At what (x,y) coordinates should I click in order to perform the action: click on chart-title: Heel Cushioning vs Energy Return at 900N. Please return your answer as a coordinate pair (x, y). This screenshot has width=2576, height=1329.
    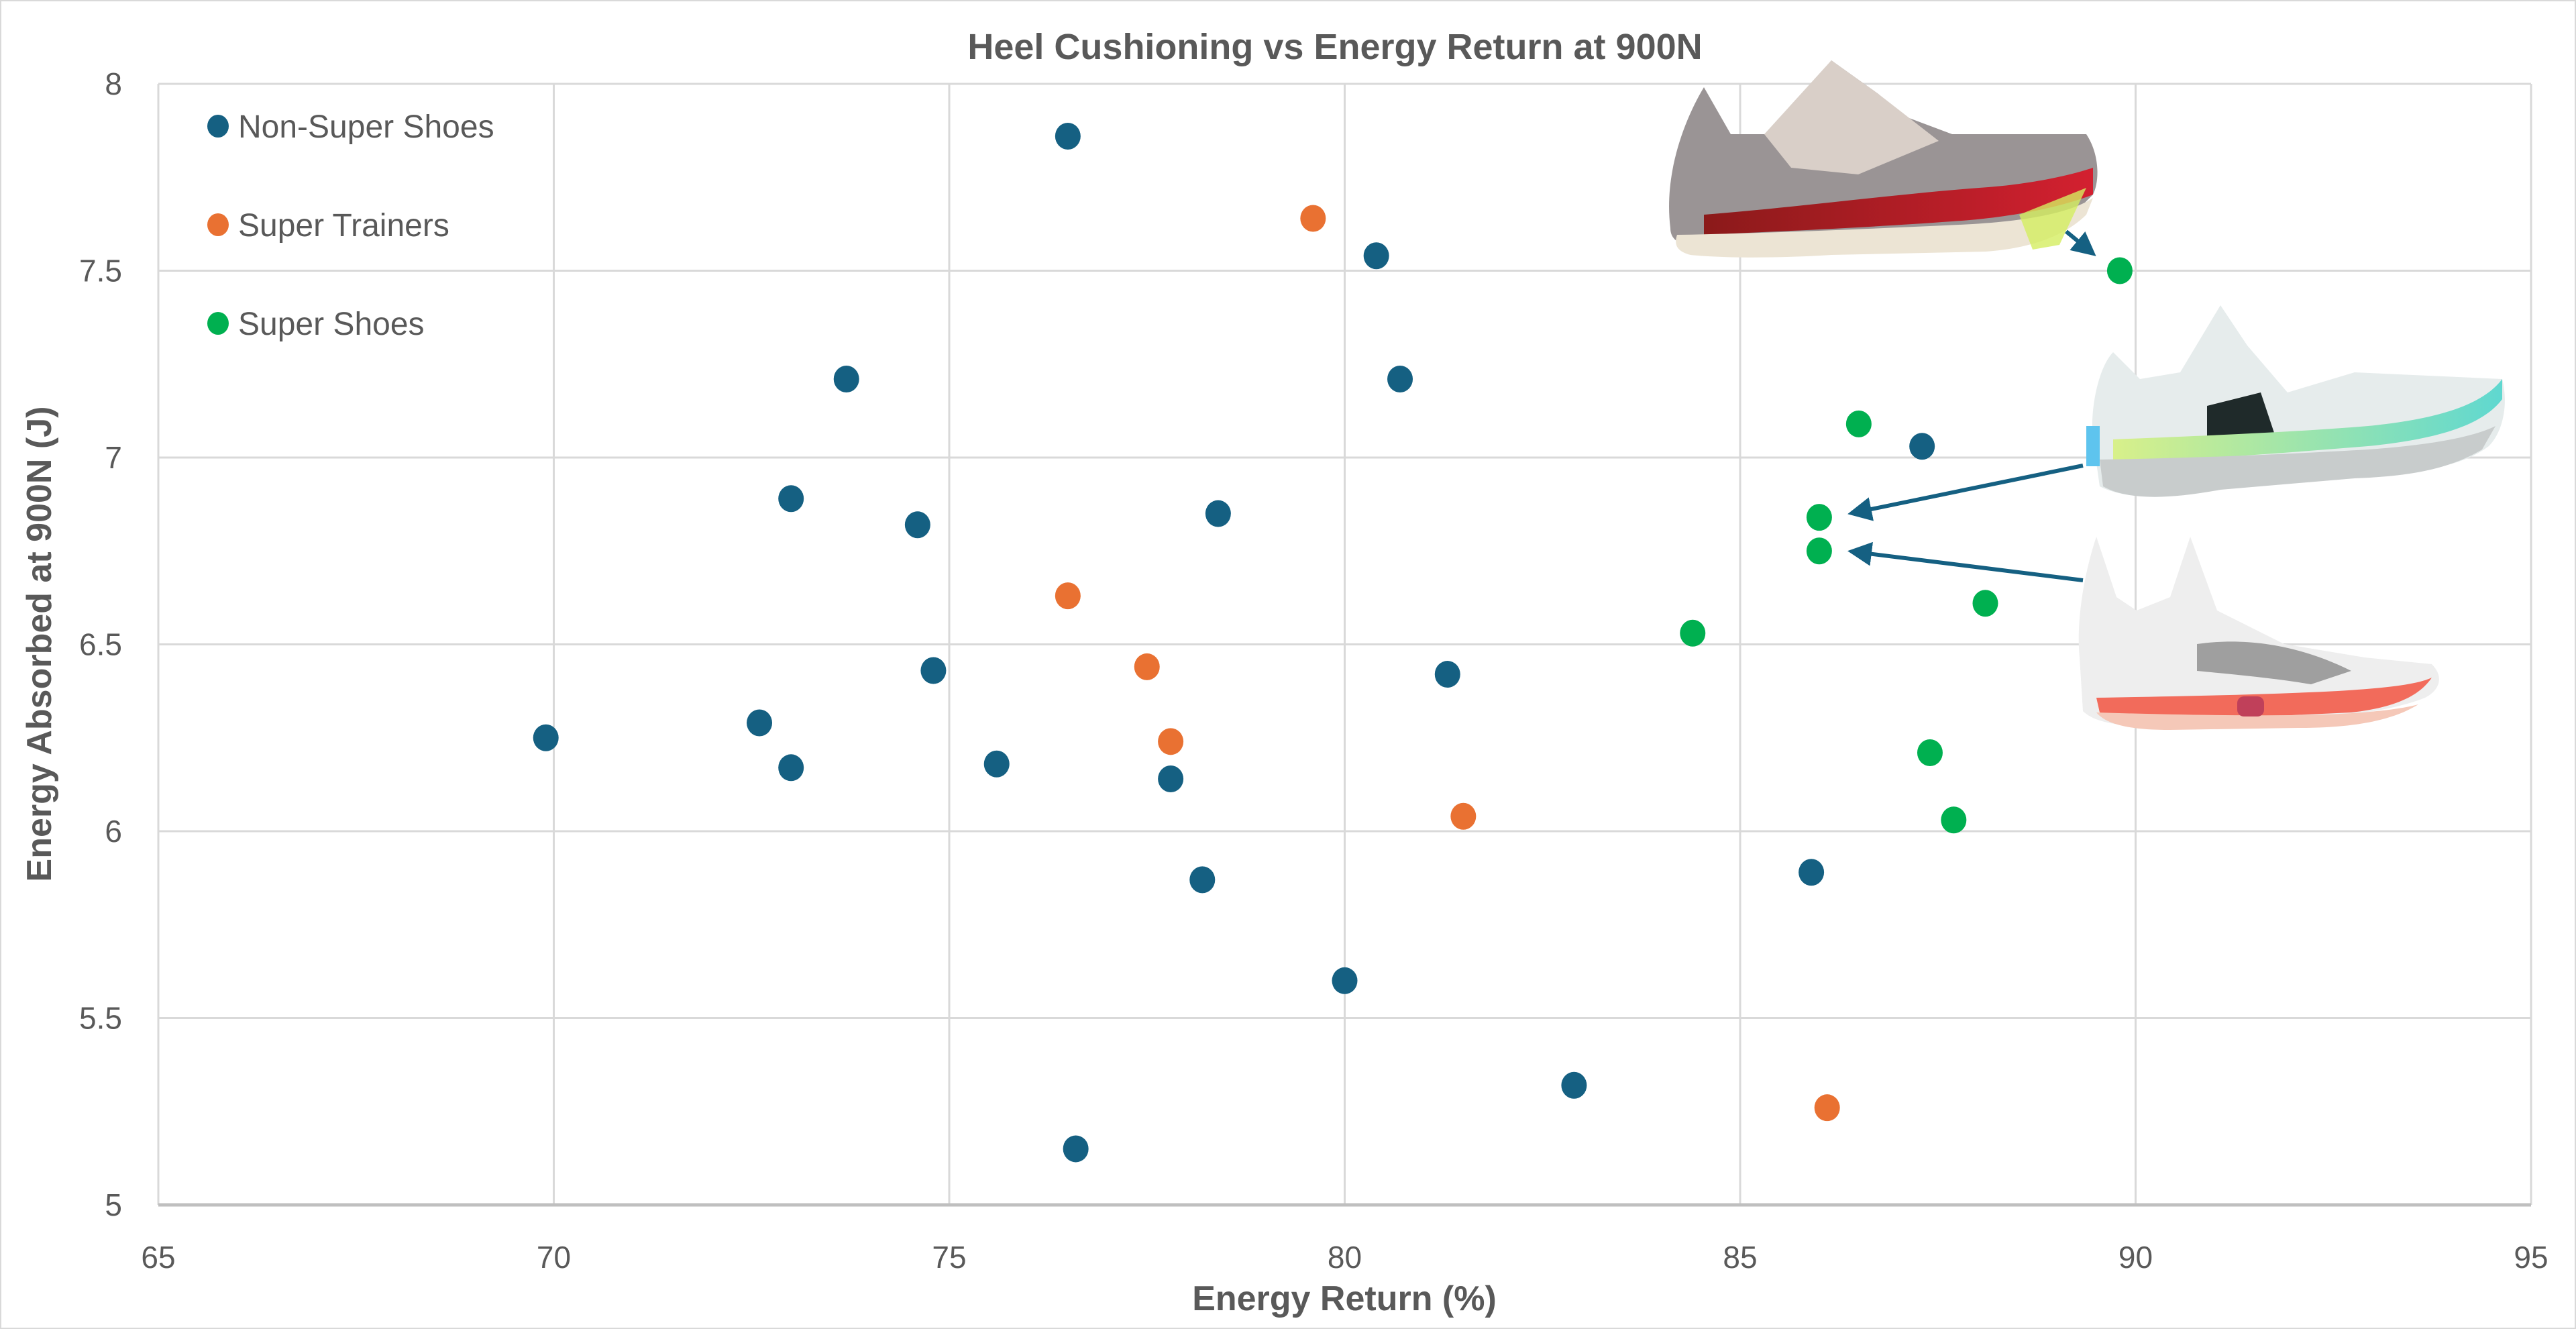
    Looking at the image, I should click on (1334, 47).